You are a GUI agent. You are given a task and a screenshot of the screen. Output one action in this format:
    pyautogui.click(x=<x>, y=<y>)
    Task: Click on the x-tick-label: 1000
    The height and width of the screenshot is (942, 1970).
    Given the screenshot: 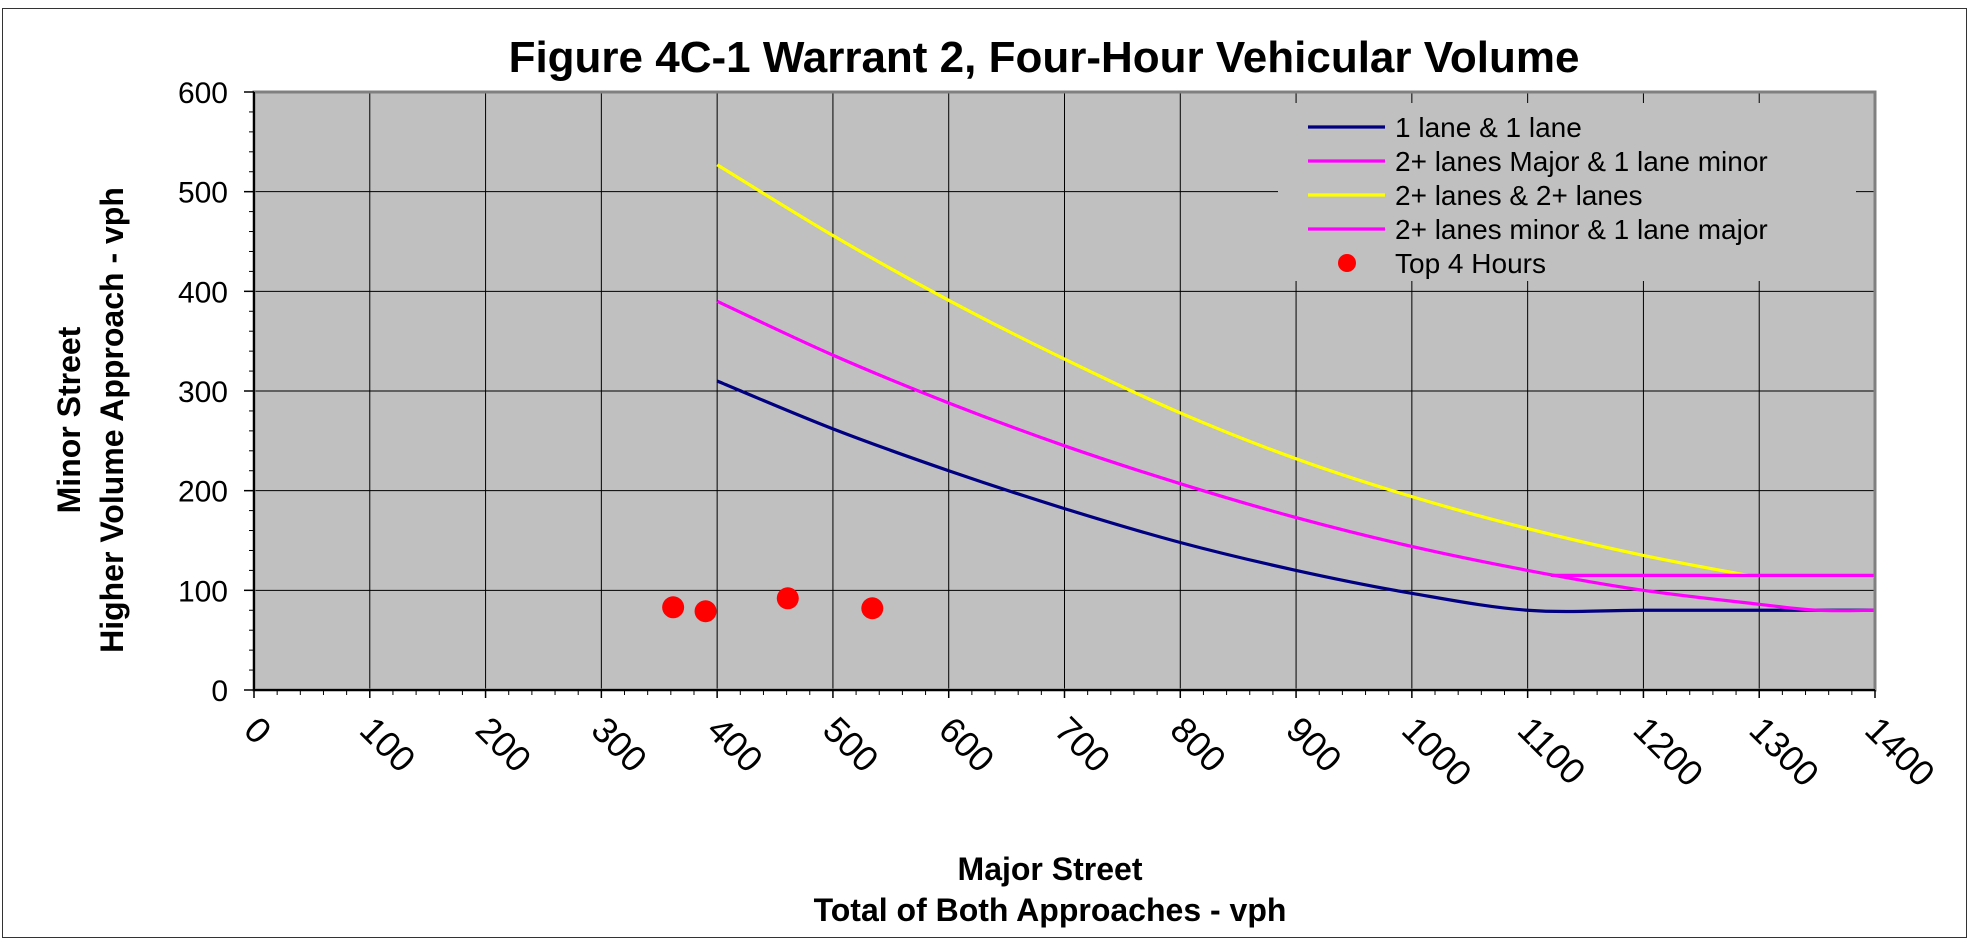 What is the action you would take?
    pyautogui.click(x=1437, y=752)
    